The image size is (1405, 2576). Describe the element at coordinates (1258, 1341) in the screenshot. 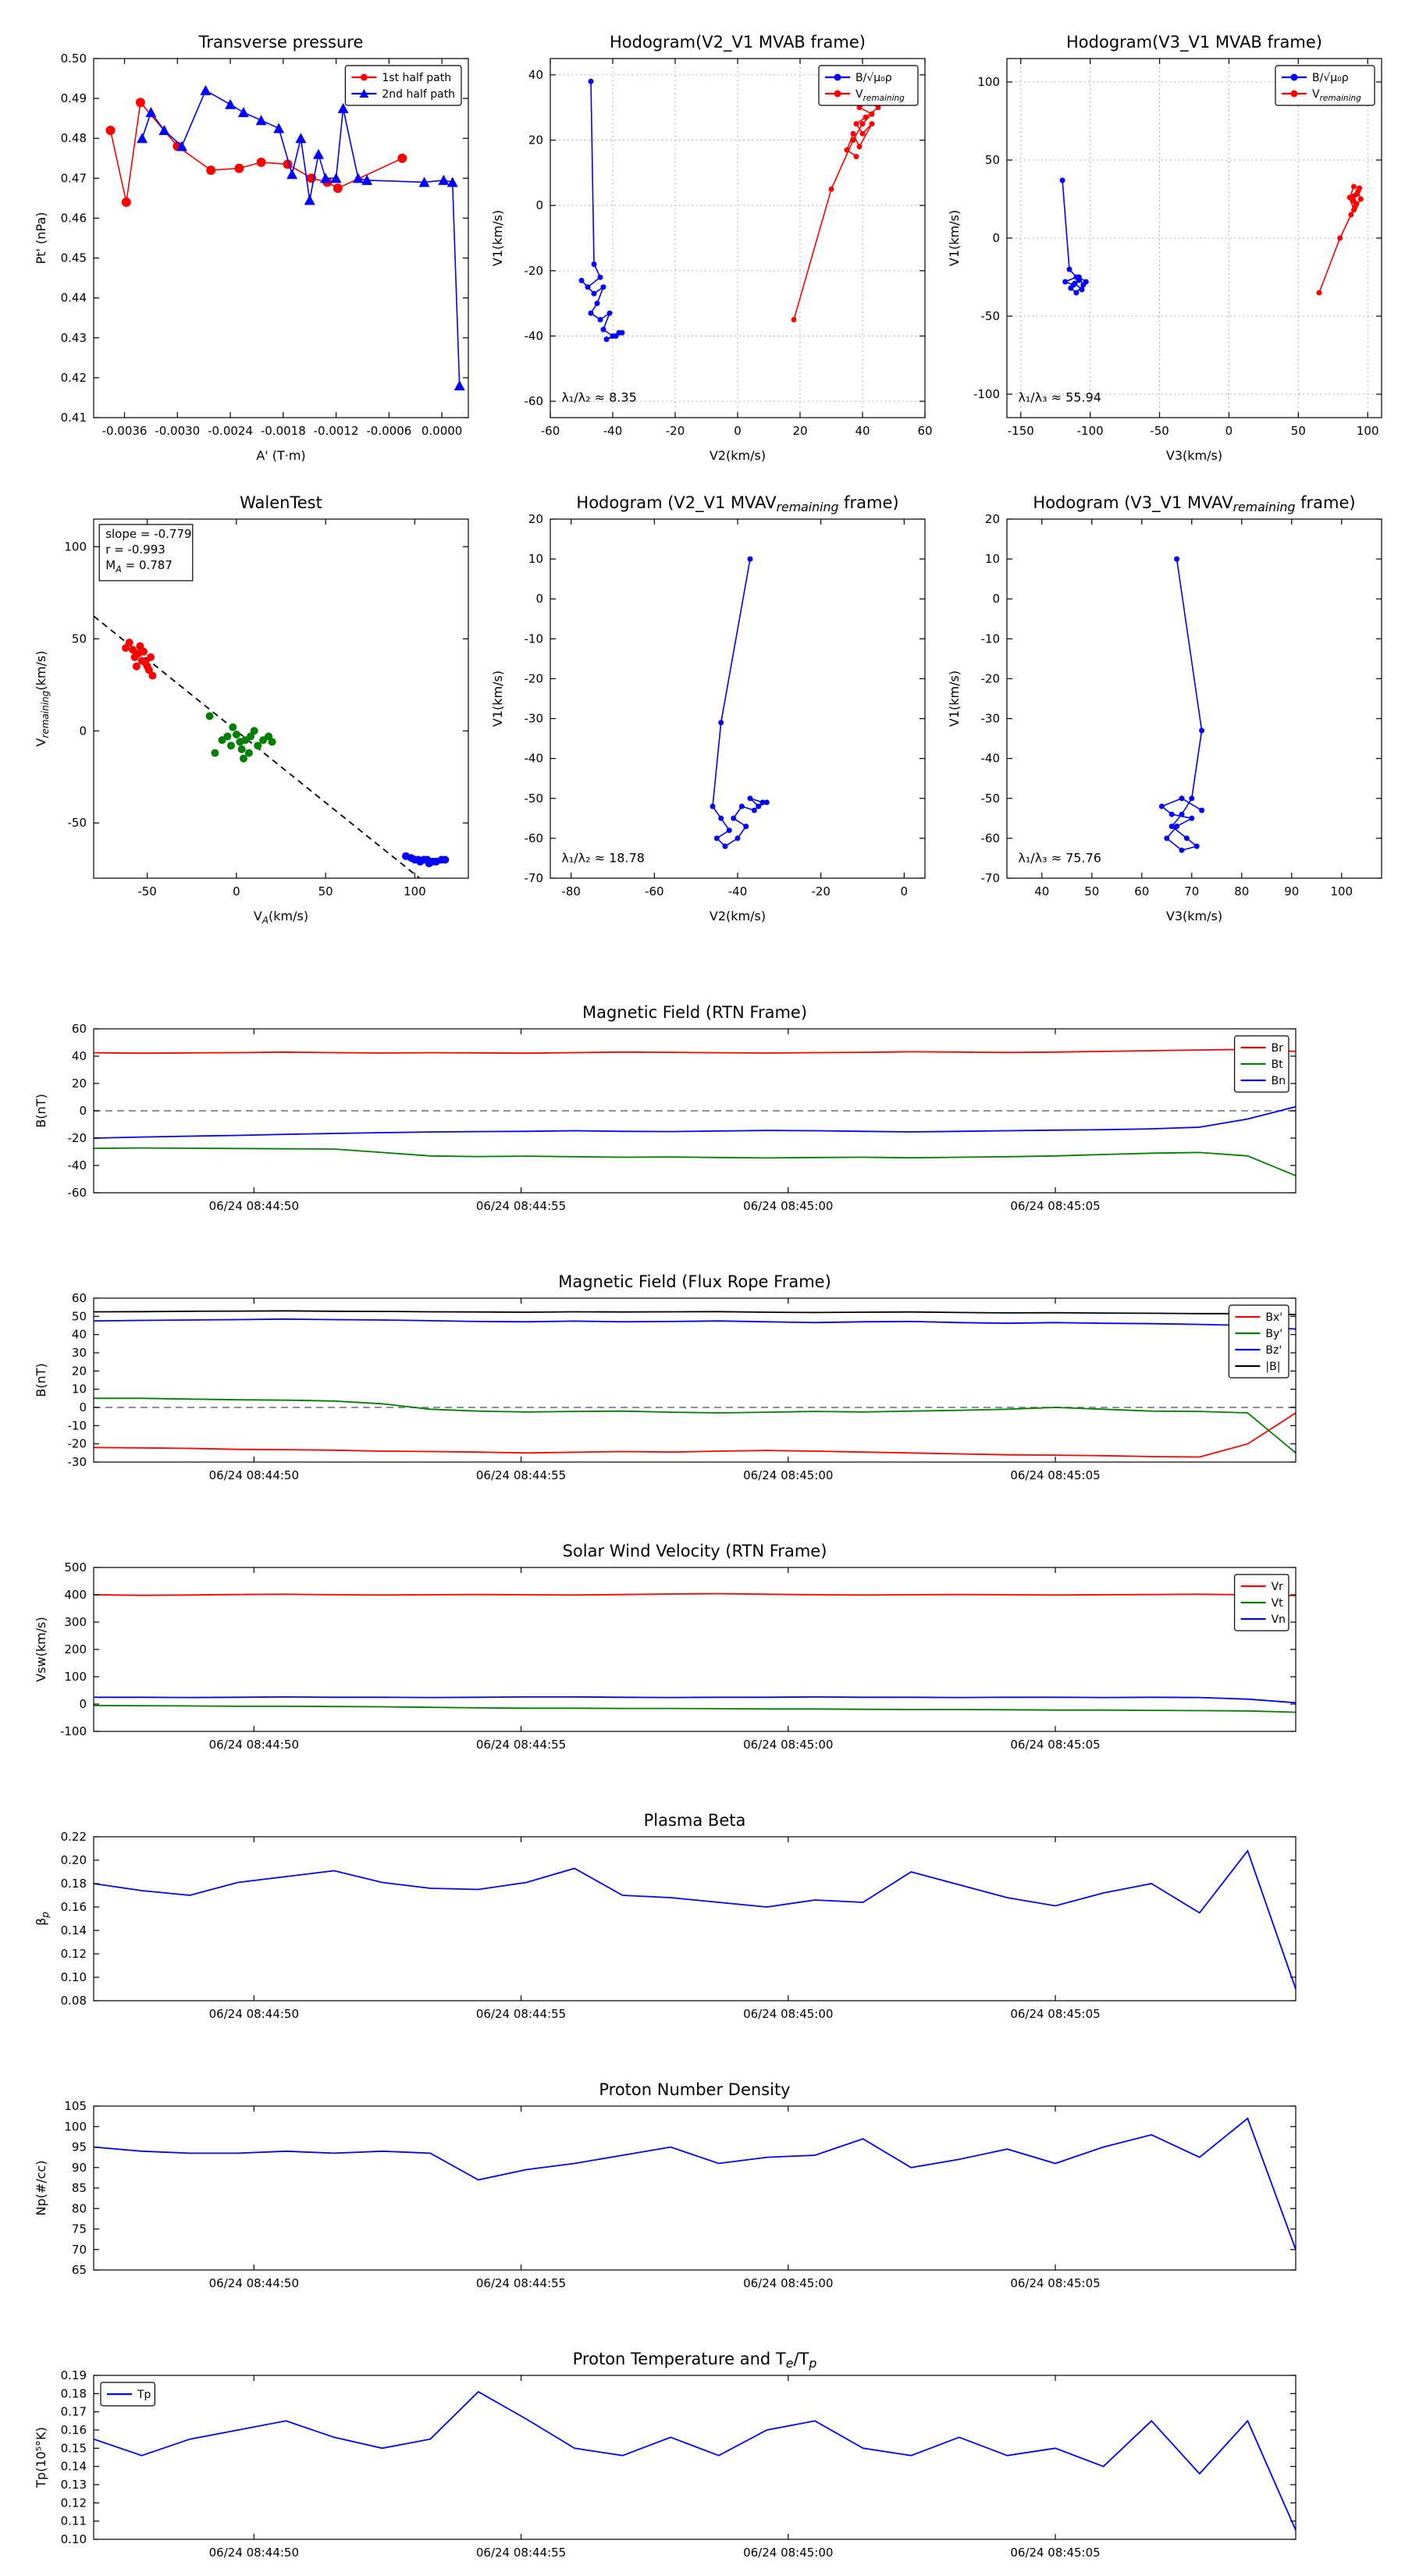

I see `legend` at that location.